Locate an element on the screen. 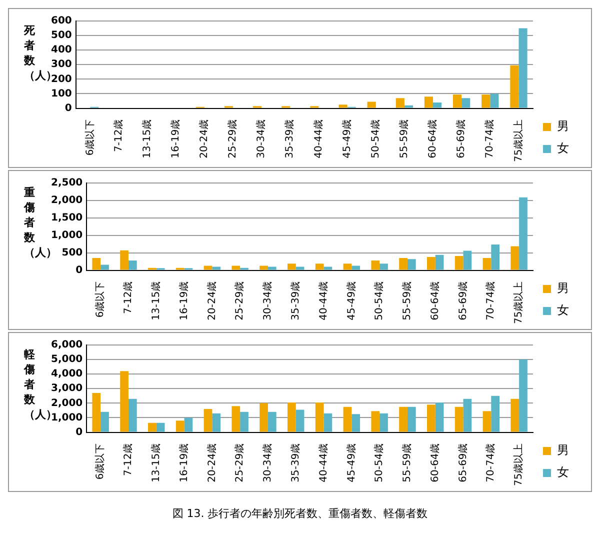  y-tick-label: 1,500 is located at coordinates (66, 218).